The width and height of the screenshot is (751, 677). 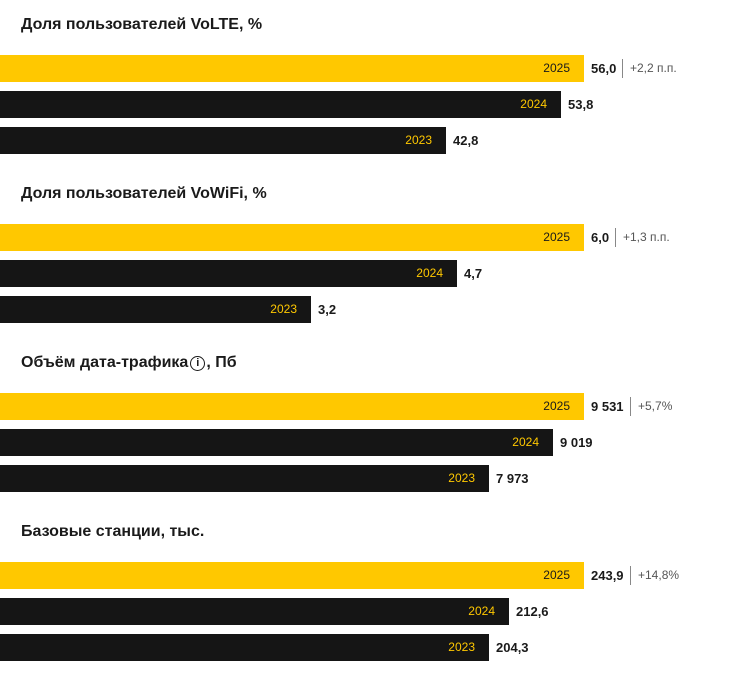 What do you see at coordinates (532, 611) in the screenshot?
I see `value-label-2024: 212,6` at bounding box center [532, 611].